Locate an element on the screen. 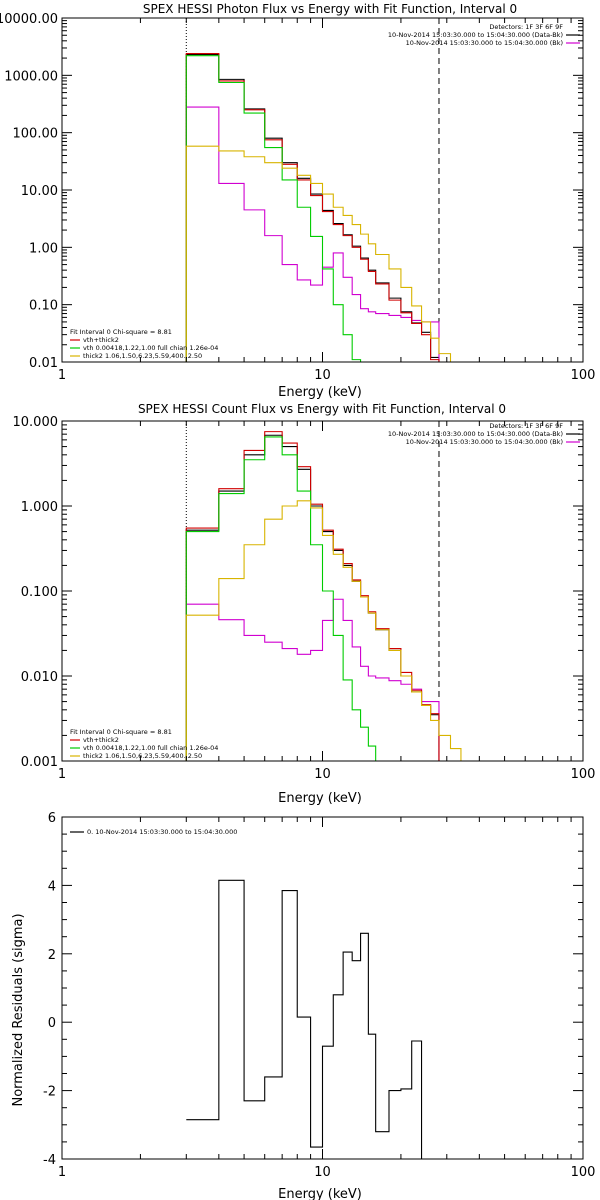 The height and width of the screenshot is (1200, 600). y-tick-label: 0.10 is located at coordinates (43, 306).